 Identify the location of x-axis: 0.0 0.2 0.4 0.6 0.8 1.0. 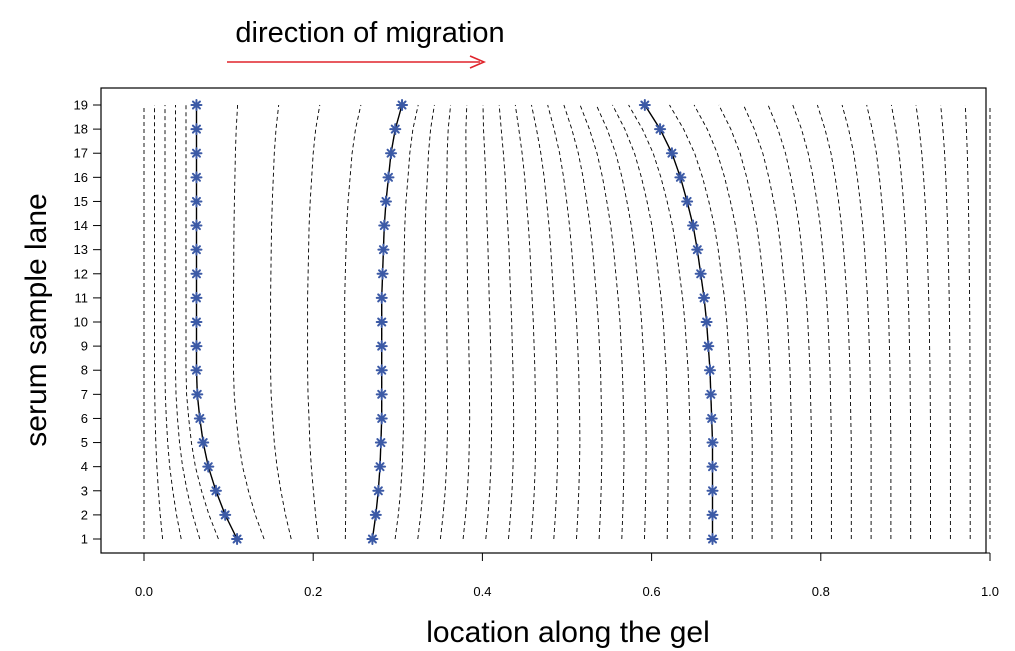
(567, 575).